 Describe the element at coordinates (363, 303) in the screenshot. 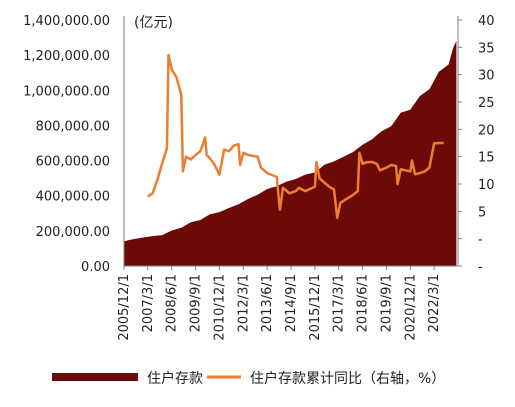

I see `x-tick-label: 2018/6/1` at that location.